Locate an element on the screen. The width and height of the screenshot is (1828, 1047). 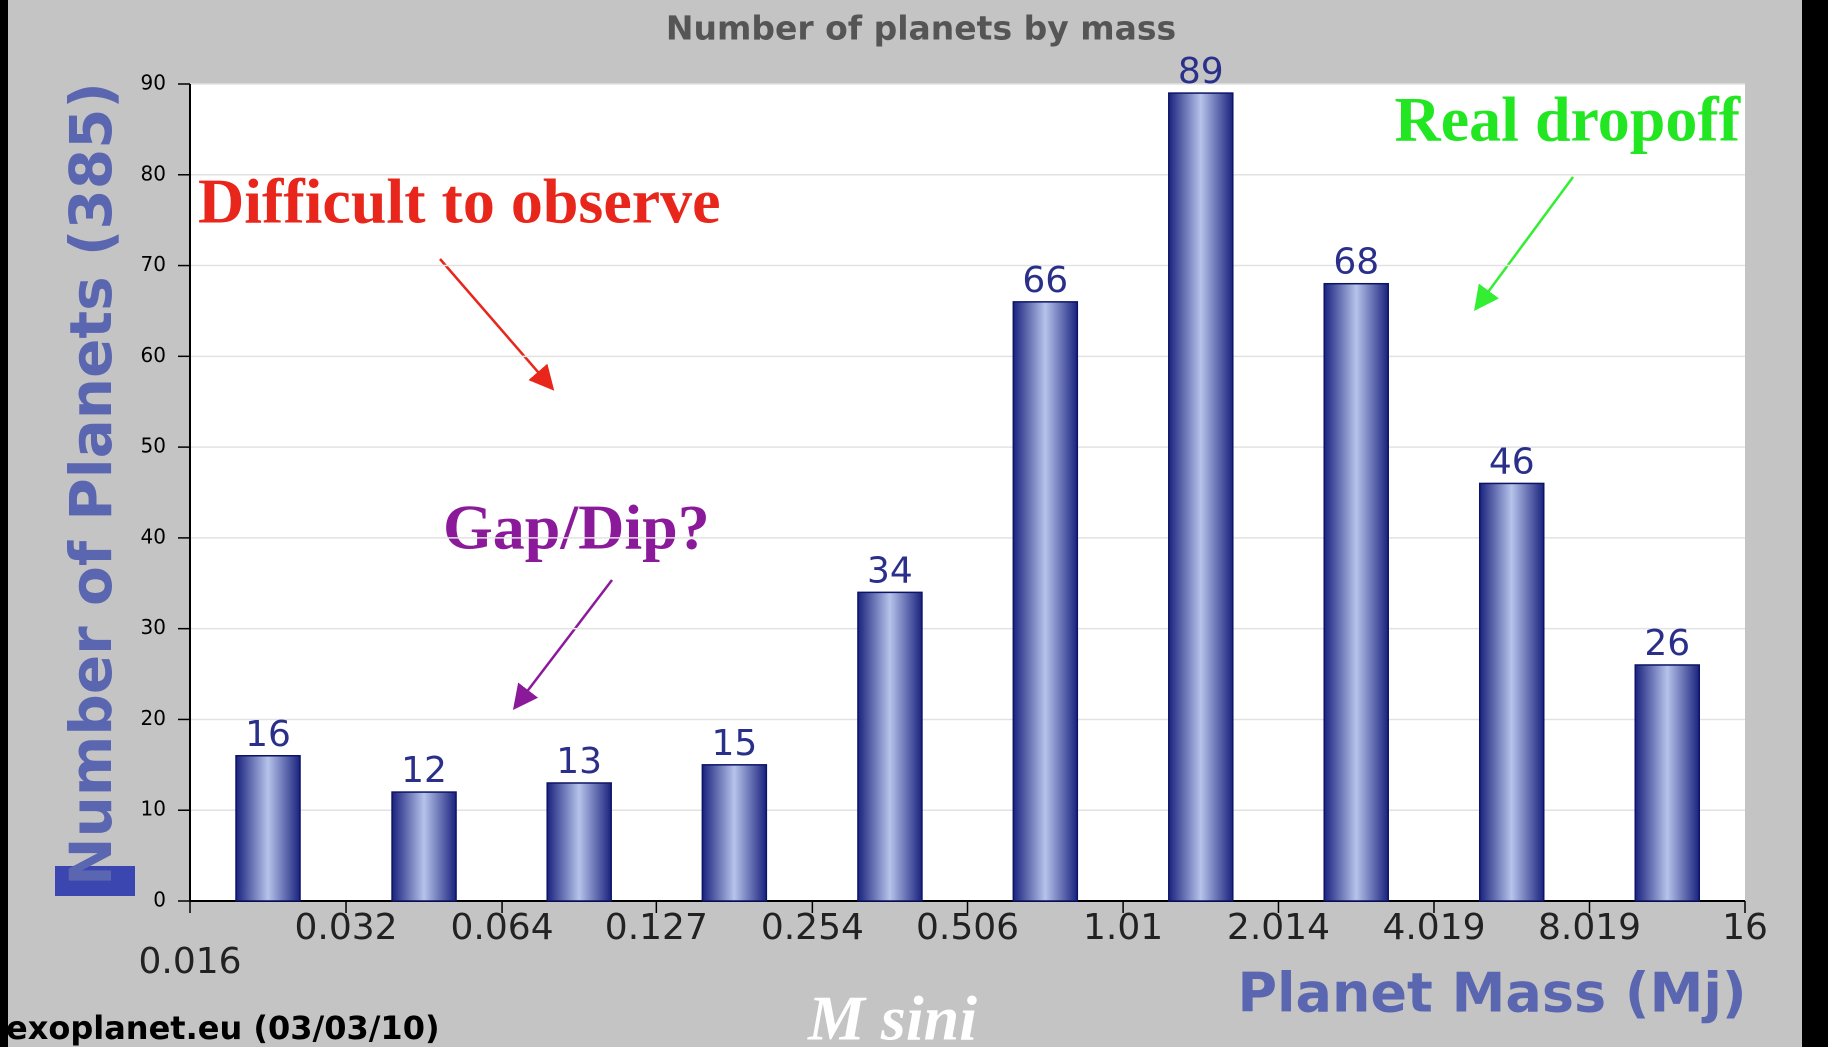
y-tick-label: 80 is located at coordinates (153, 173).